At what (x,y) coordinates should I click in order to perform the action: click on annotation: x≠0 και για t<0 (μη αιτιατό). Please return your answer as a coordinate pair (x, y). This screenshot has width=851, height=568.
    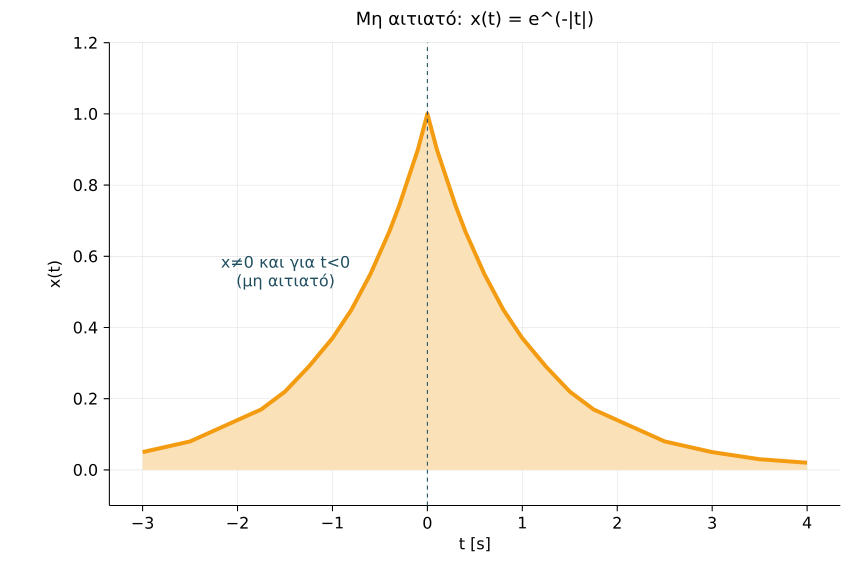
    Looking at the image, I should click on (285, 273).